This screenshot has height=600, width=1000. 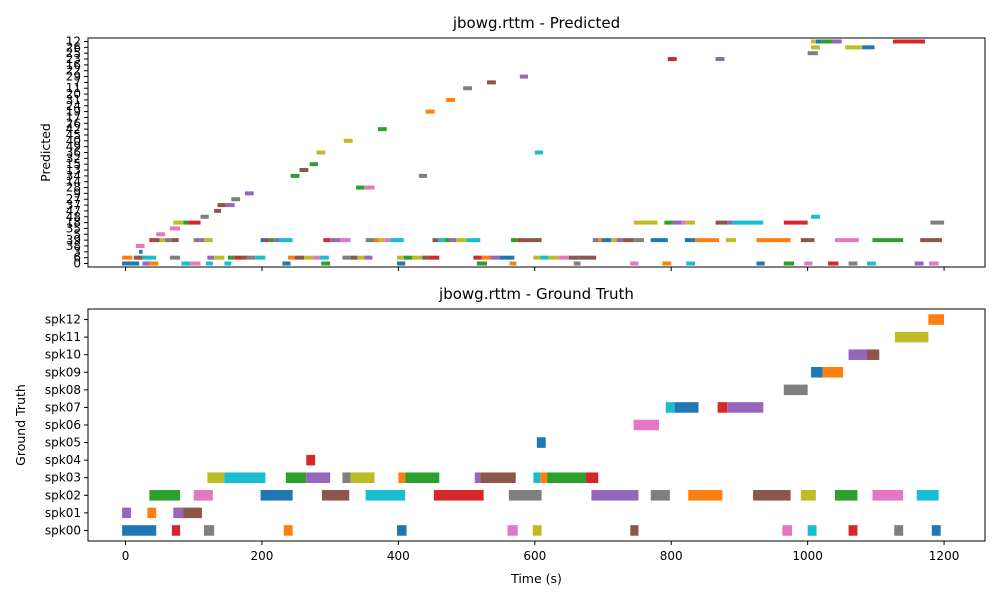 I want to click on x-tick-label: 0, so click(x=126, y=556).